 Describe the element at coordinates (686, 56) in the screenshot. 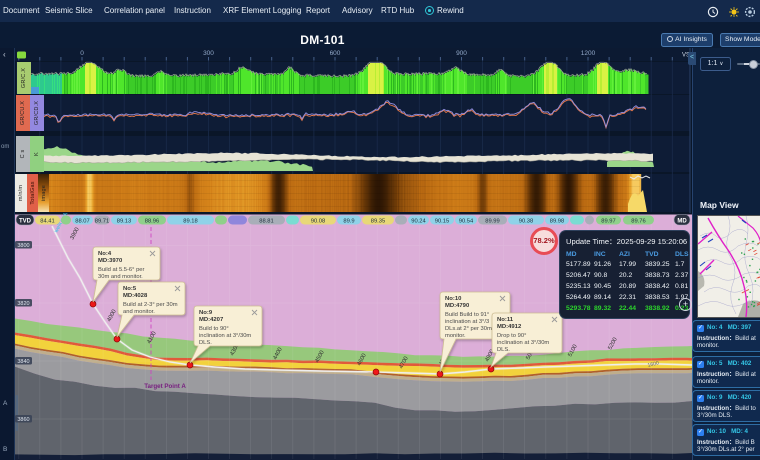

I see `svg-text: VS` at that location.